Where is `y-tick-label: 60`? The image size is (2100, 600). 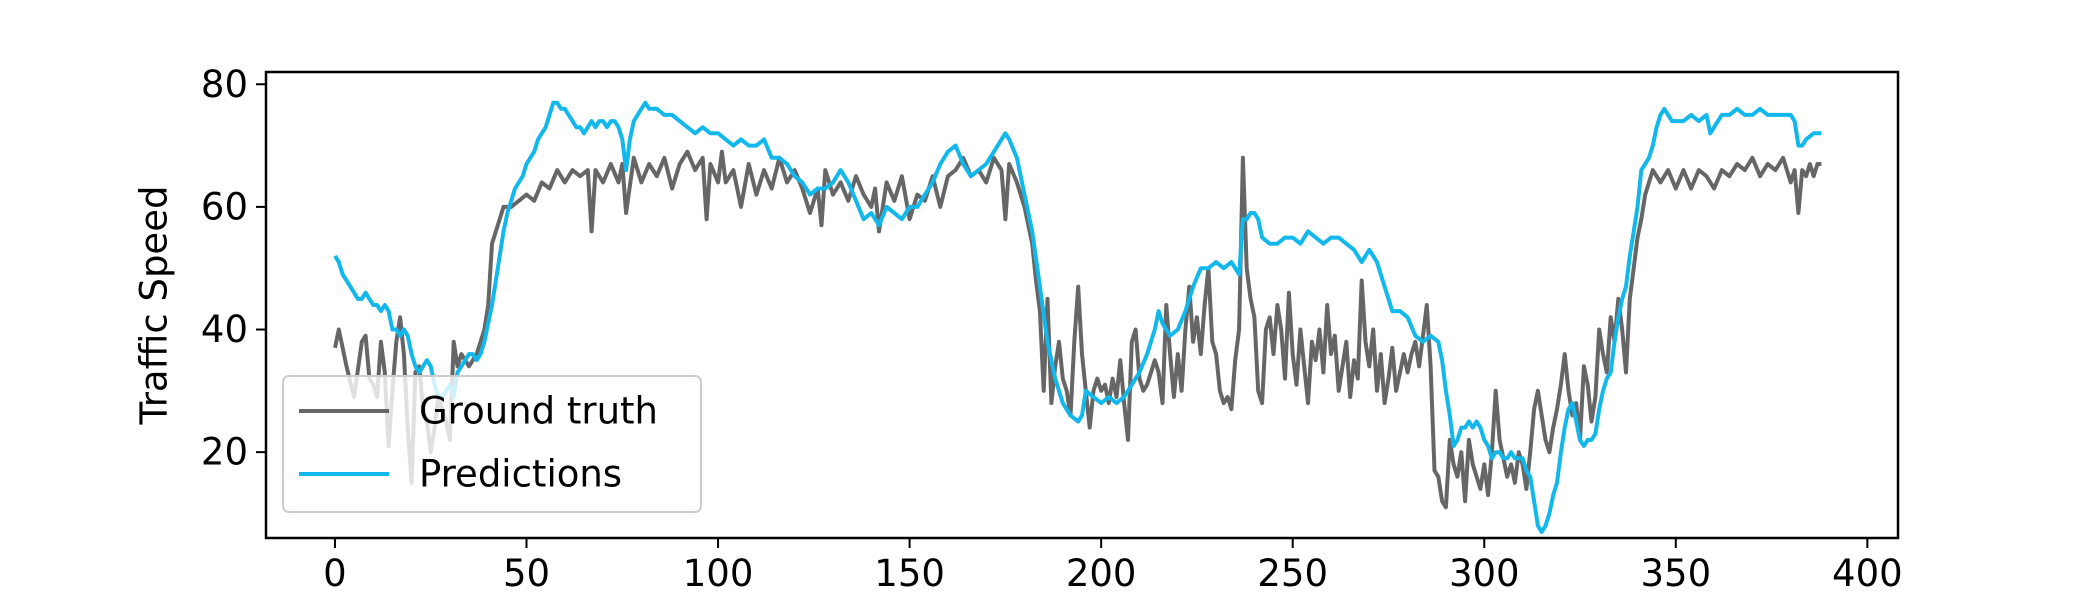
y-tick-label: 60 is located at coordinates (224, 206).